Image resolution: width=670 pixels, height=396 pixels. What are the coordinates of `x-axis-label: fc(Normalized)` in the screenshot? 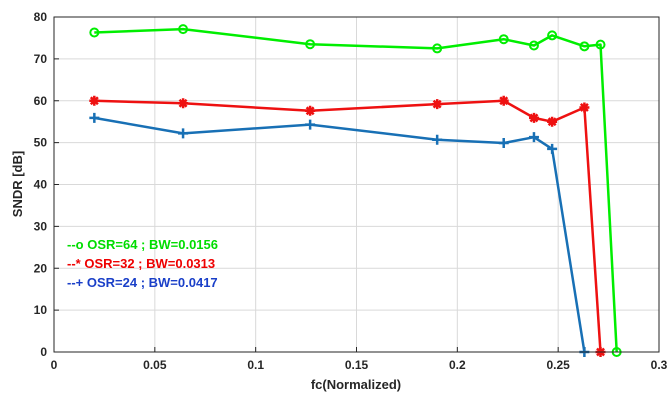 It's located at (356, 384).